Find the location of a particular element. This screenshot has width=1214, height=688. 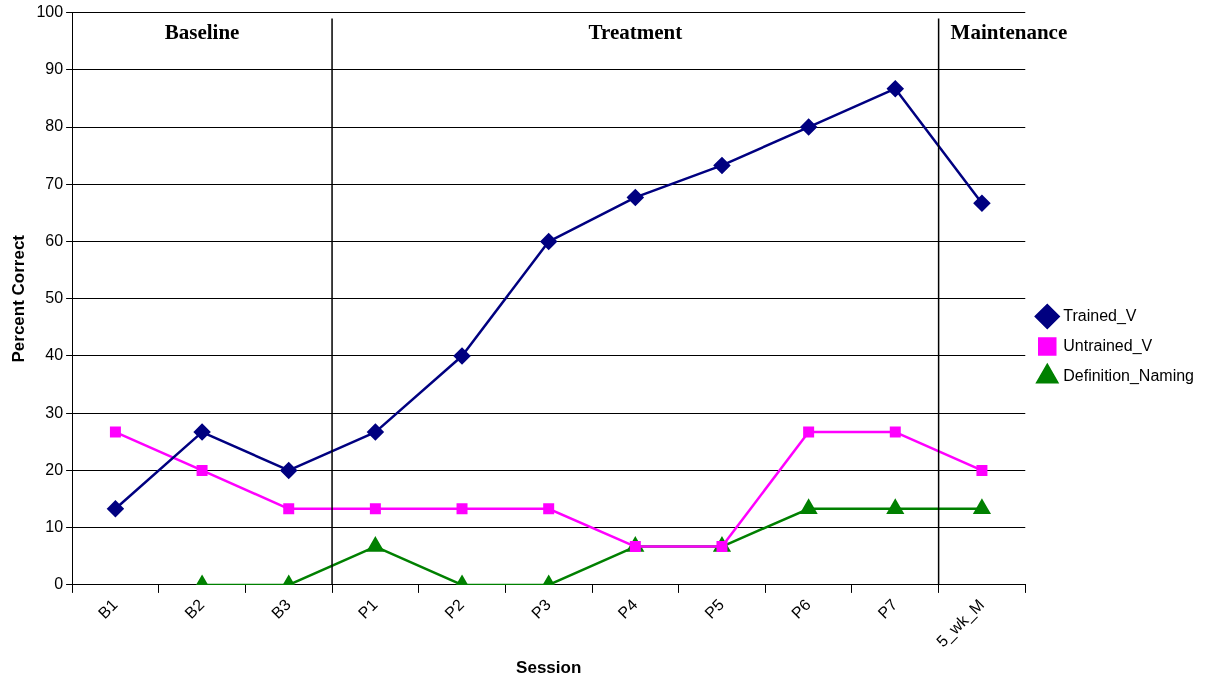

y-tick-label: 50 is located at coordinates (54, 298).